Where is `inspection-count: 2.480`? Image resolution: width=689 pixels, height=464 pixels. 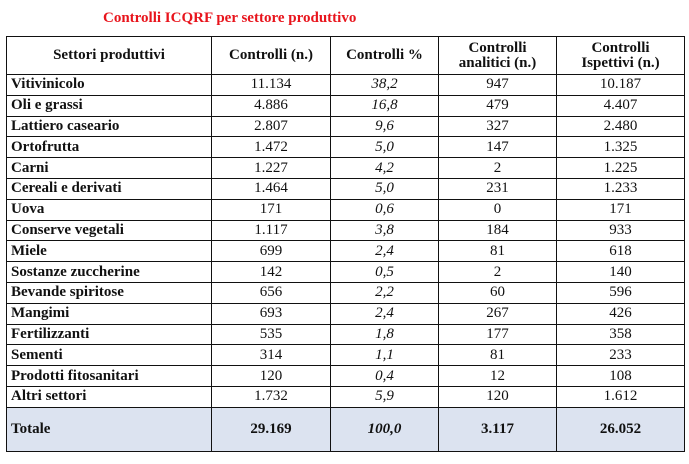
inspection-count: 2.480 is located at coordinates (620, 126).